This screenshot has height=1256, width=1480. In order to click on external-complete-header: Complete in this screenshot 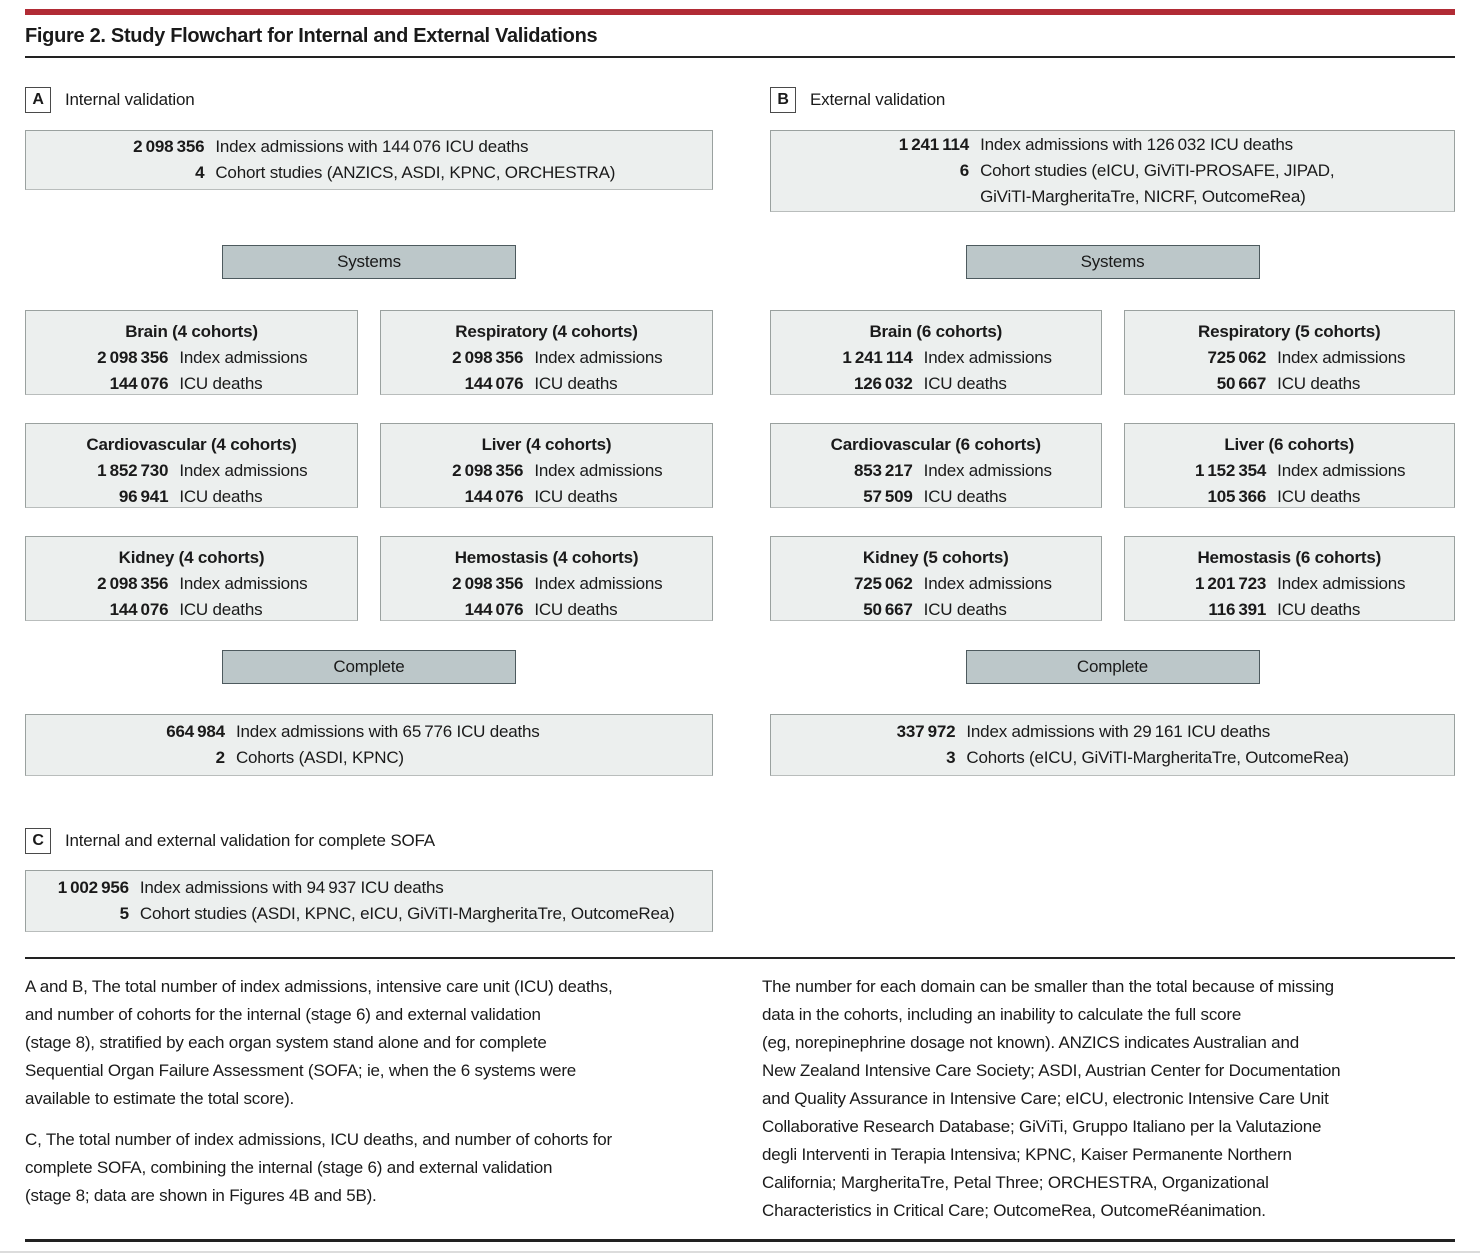, I will do `click(1112, 667)`.